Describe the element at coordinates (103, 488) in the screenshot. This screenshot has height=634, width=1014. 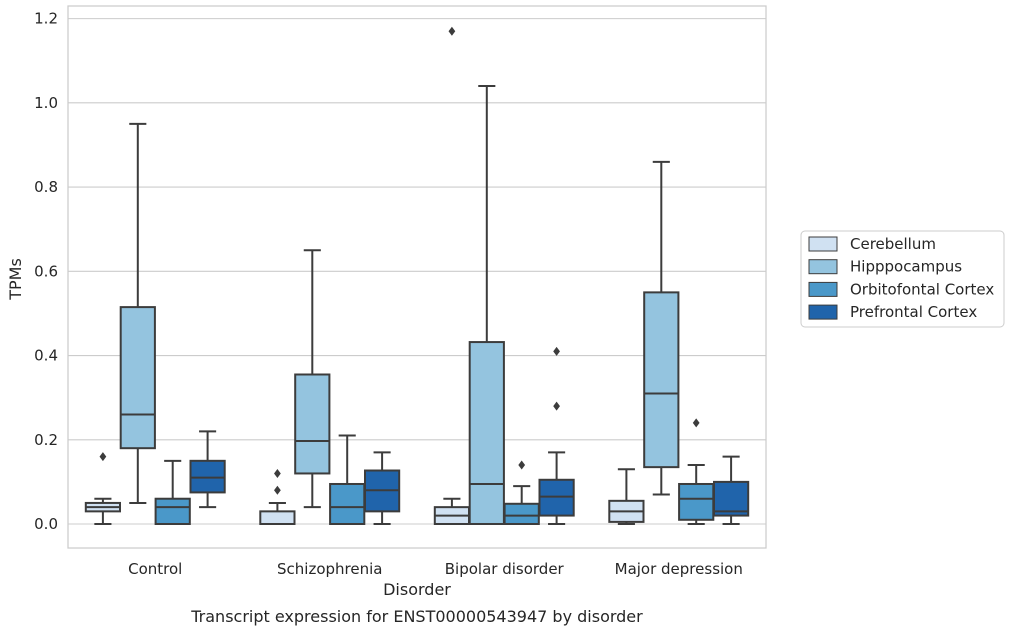
I see `box-control-cerebellum` at that location.